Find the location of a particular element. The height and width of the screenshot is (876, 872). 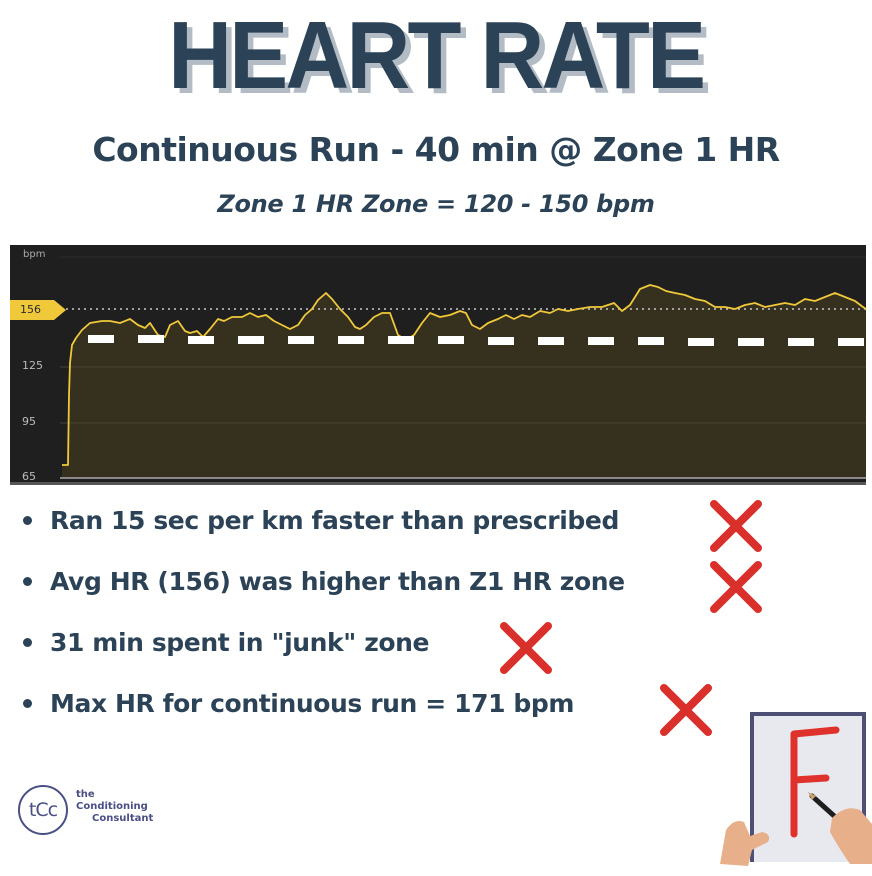

y-tick-125: 125 is located at coordinates (32, 365).